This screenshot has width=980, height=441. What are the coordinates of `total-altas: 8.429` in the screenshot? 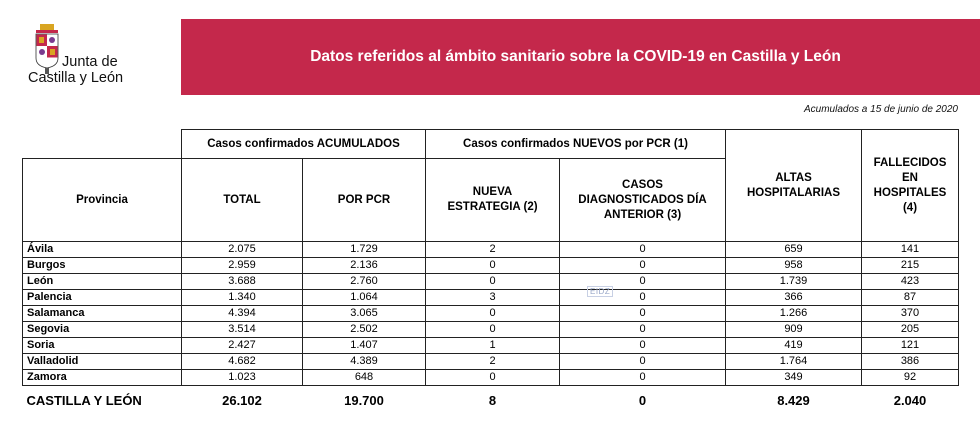 It's located at (793, 400).